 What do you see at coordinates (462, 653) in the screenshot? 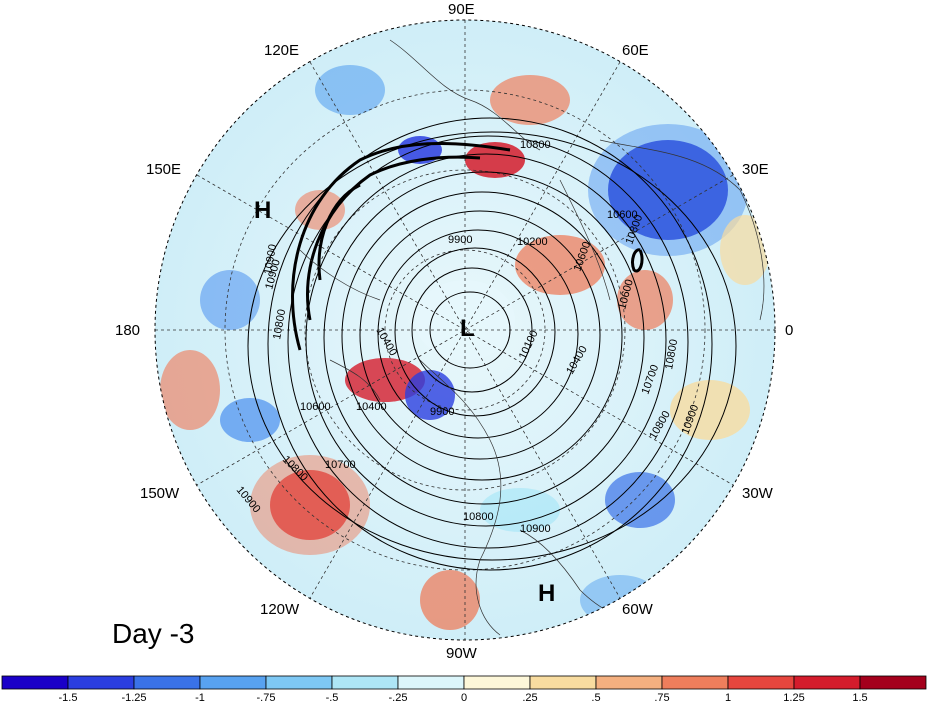
I see `longitude-label: 90W` at bounding box center [462, 653].